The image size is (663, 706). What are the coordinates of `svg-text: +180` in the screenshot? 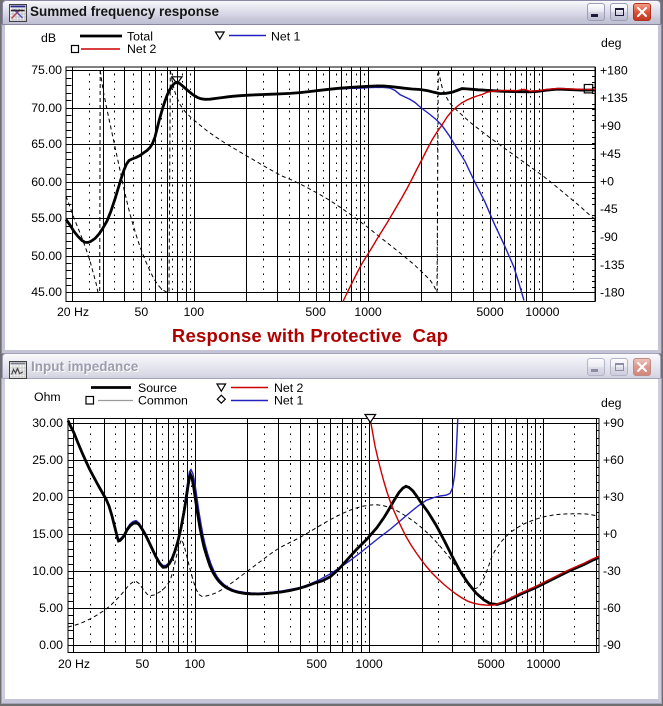 It's located at (614, 71).